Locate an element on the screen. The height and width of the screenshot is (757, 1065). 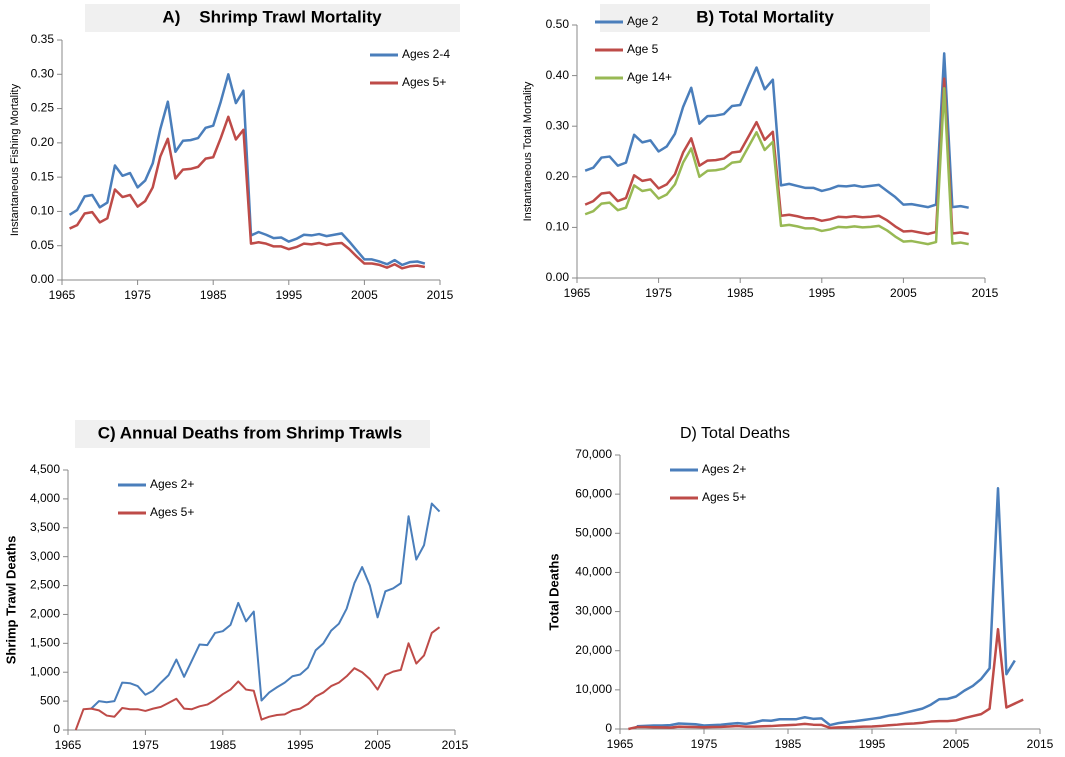
y-tick-label: 0.25 is located at coordinates (43, 108).